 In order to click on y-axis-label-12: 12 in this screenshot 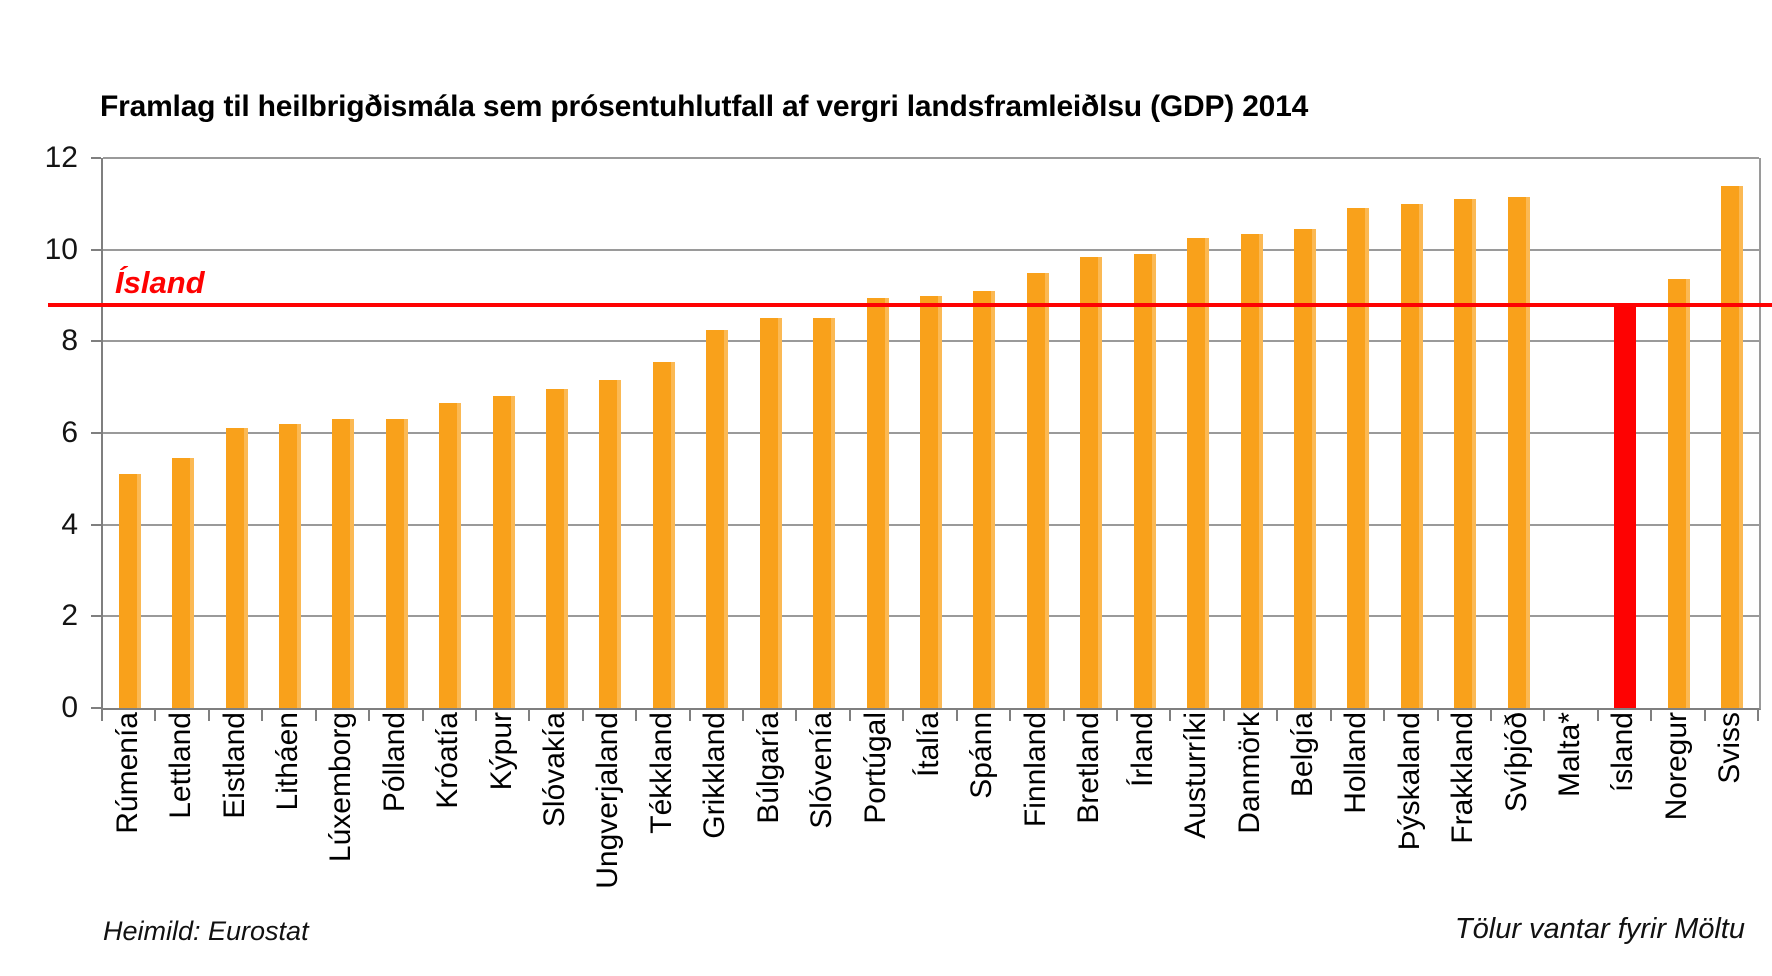, I will do `click(61, 157)`.